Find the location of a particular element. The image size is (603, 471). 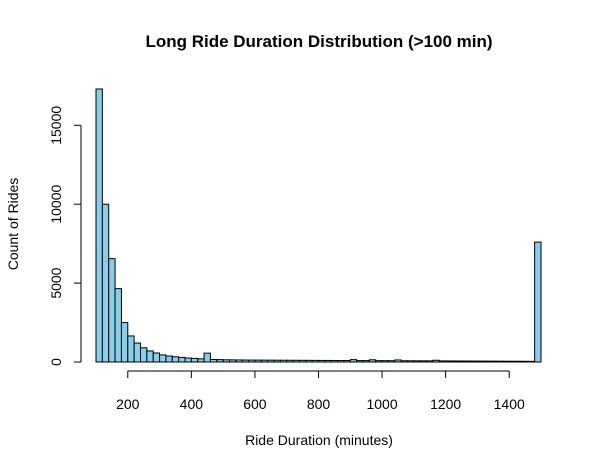

x-tick-label: 200 is located at coordinates (128, 404).